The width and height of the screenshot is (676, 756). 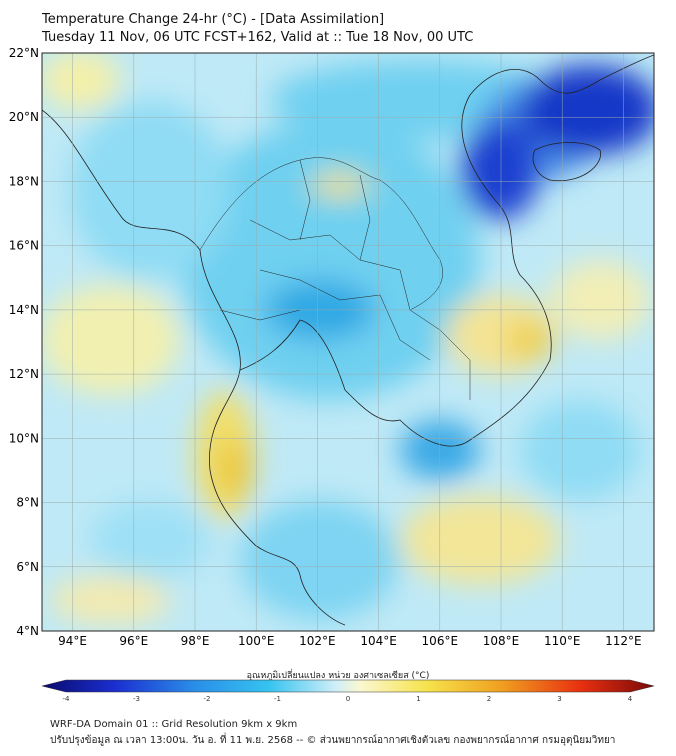 What do you see at coordinates (27, 567) in the screenshot?
I see `lat-label: 6°N` at bounding box center [27, 567].